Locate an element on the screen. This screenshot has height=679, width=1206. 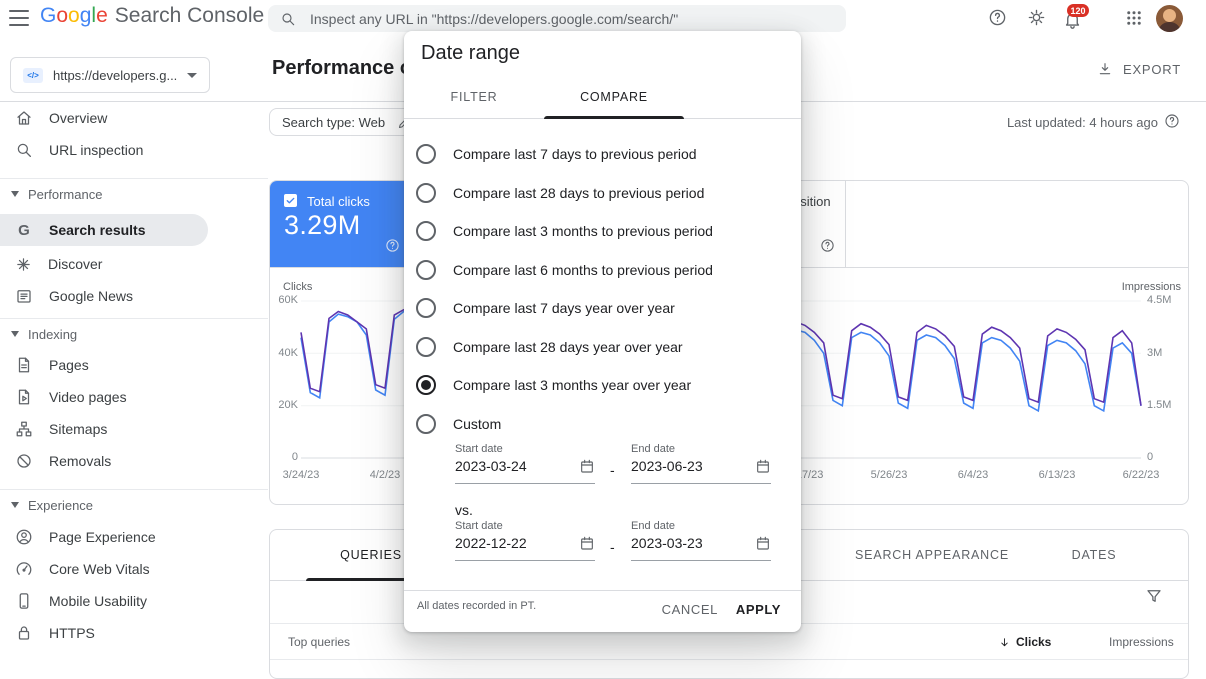
range1-start-date-input: 2023-03-24 is located at coordinates (525, 471).